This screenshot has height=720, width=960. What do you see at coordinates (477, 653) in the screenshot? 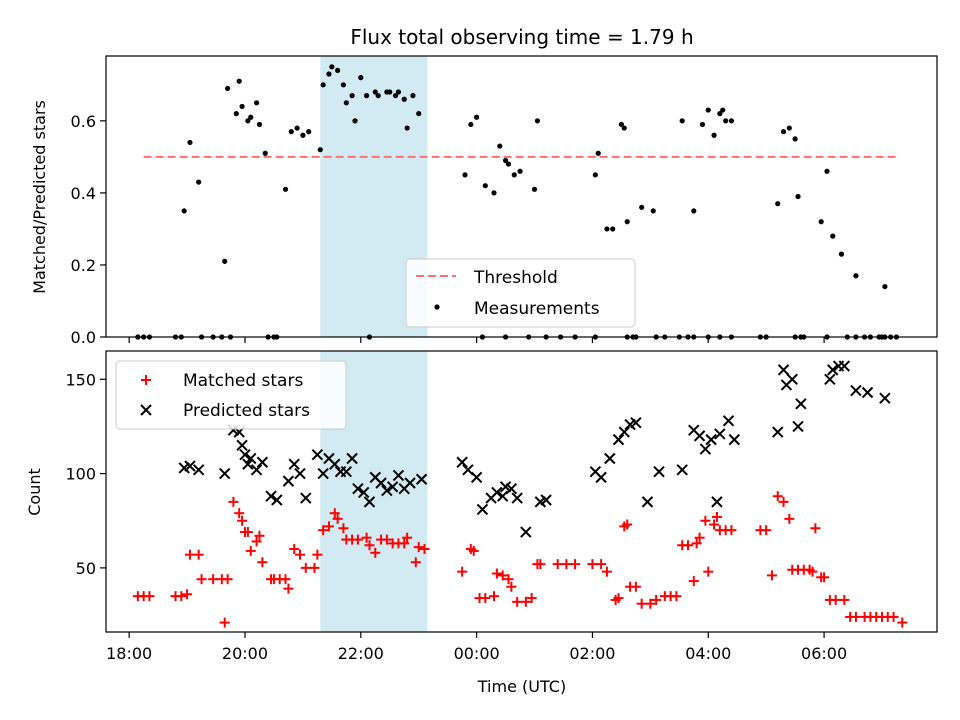
I see `xtick-label-3: 00:00` at bounding box center [477, 653].